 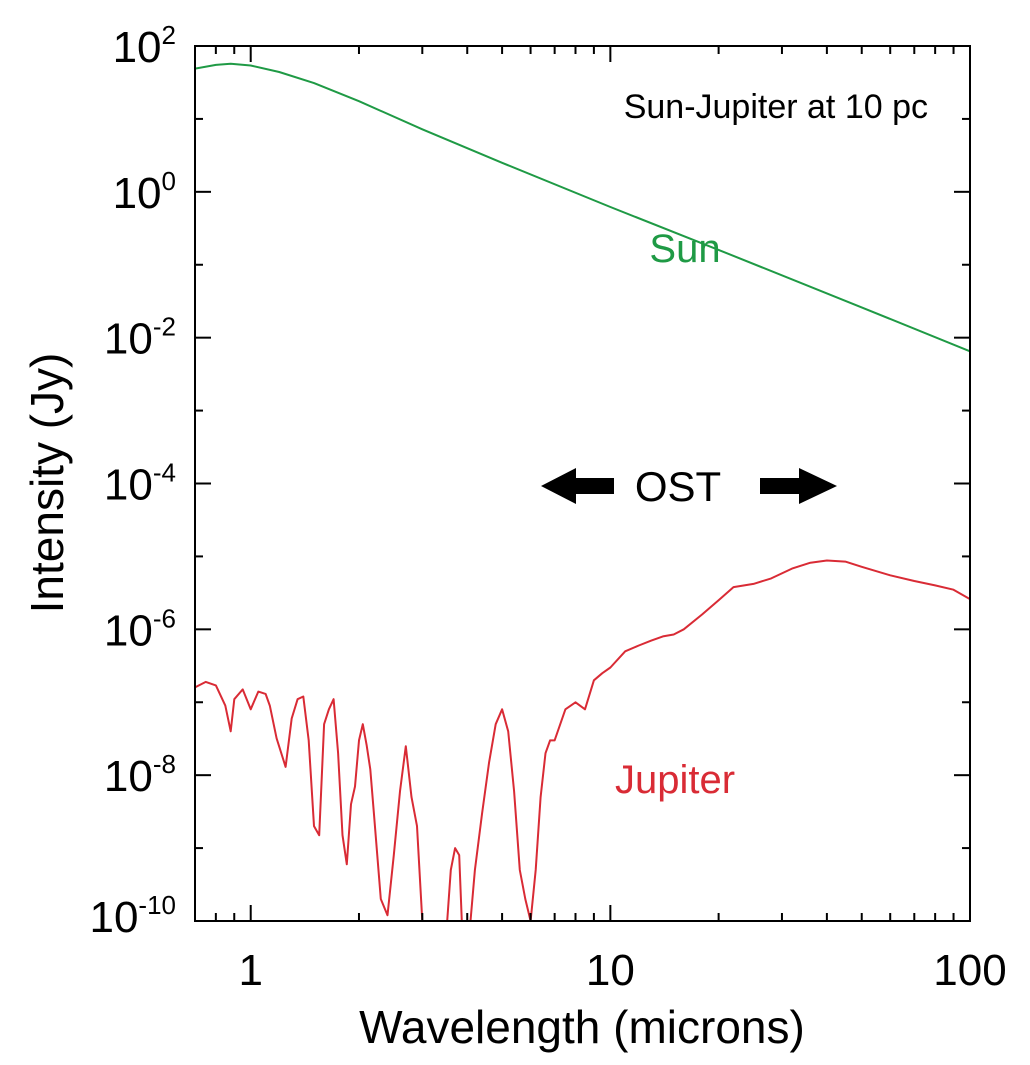 I want to click on x-tick-label: 1, so click(x=250, y=970).